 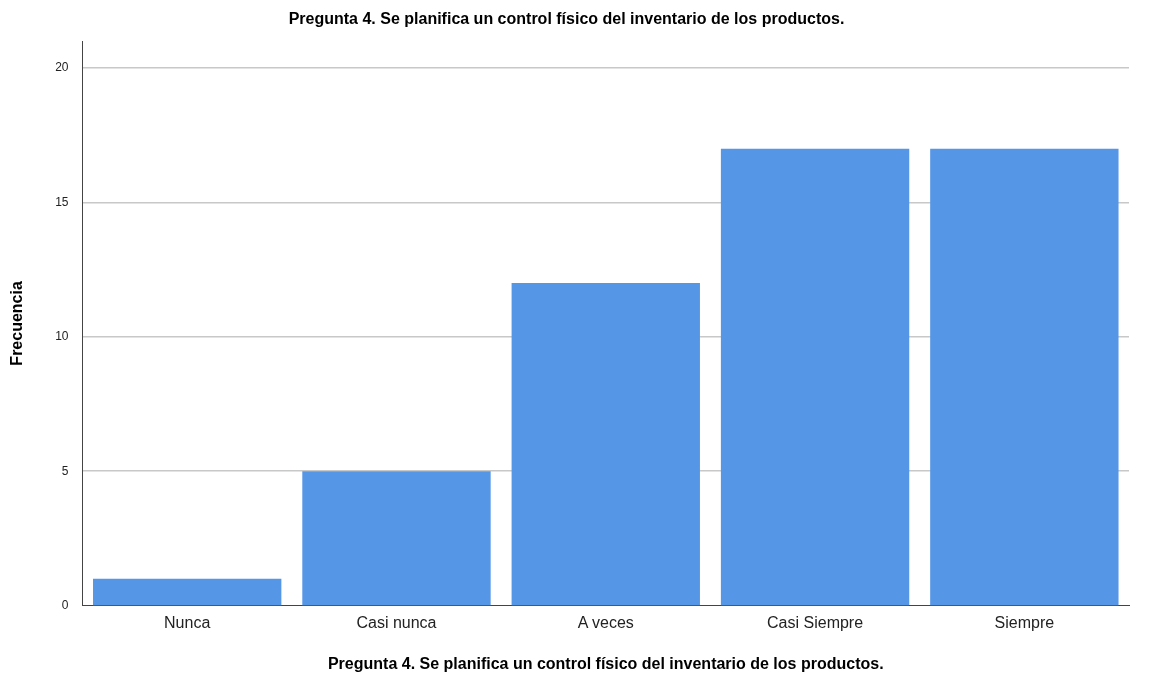 What do you see at coordinates (65, 470) in the screenshot?
I see `y-tick-label: 5` at bounding box center [65, 470].